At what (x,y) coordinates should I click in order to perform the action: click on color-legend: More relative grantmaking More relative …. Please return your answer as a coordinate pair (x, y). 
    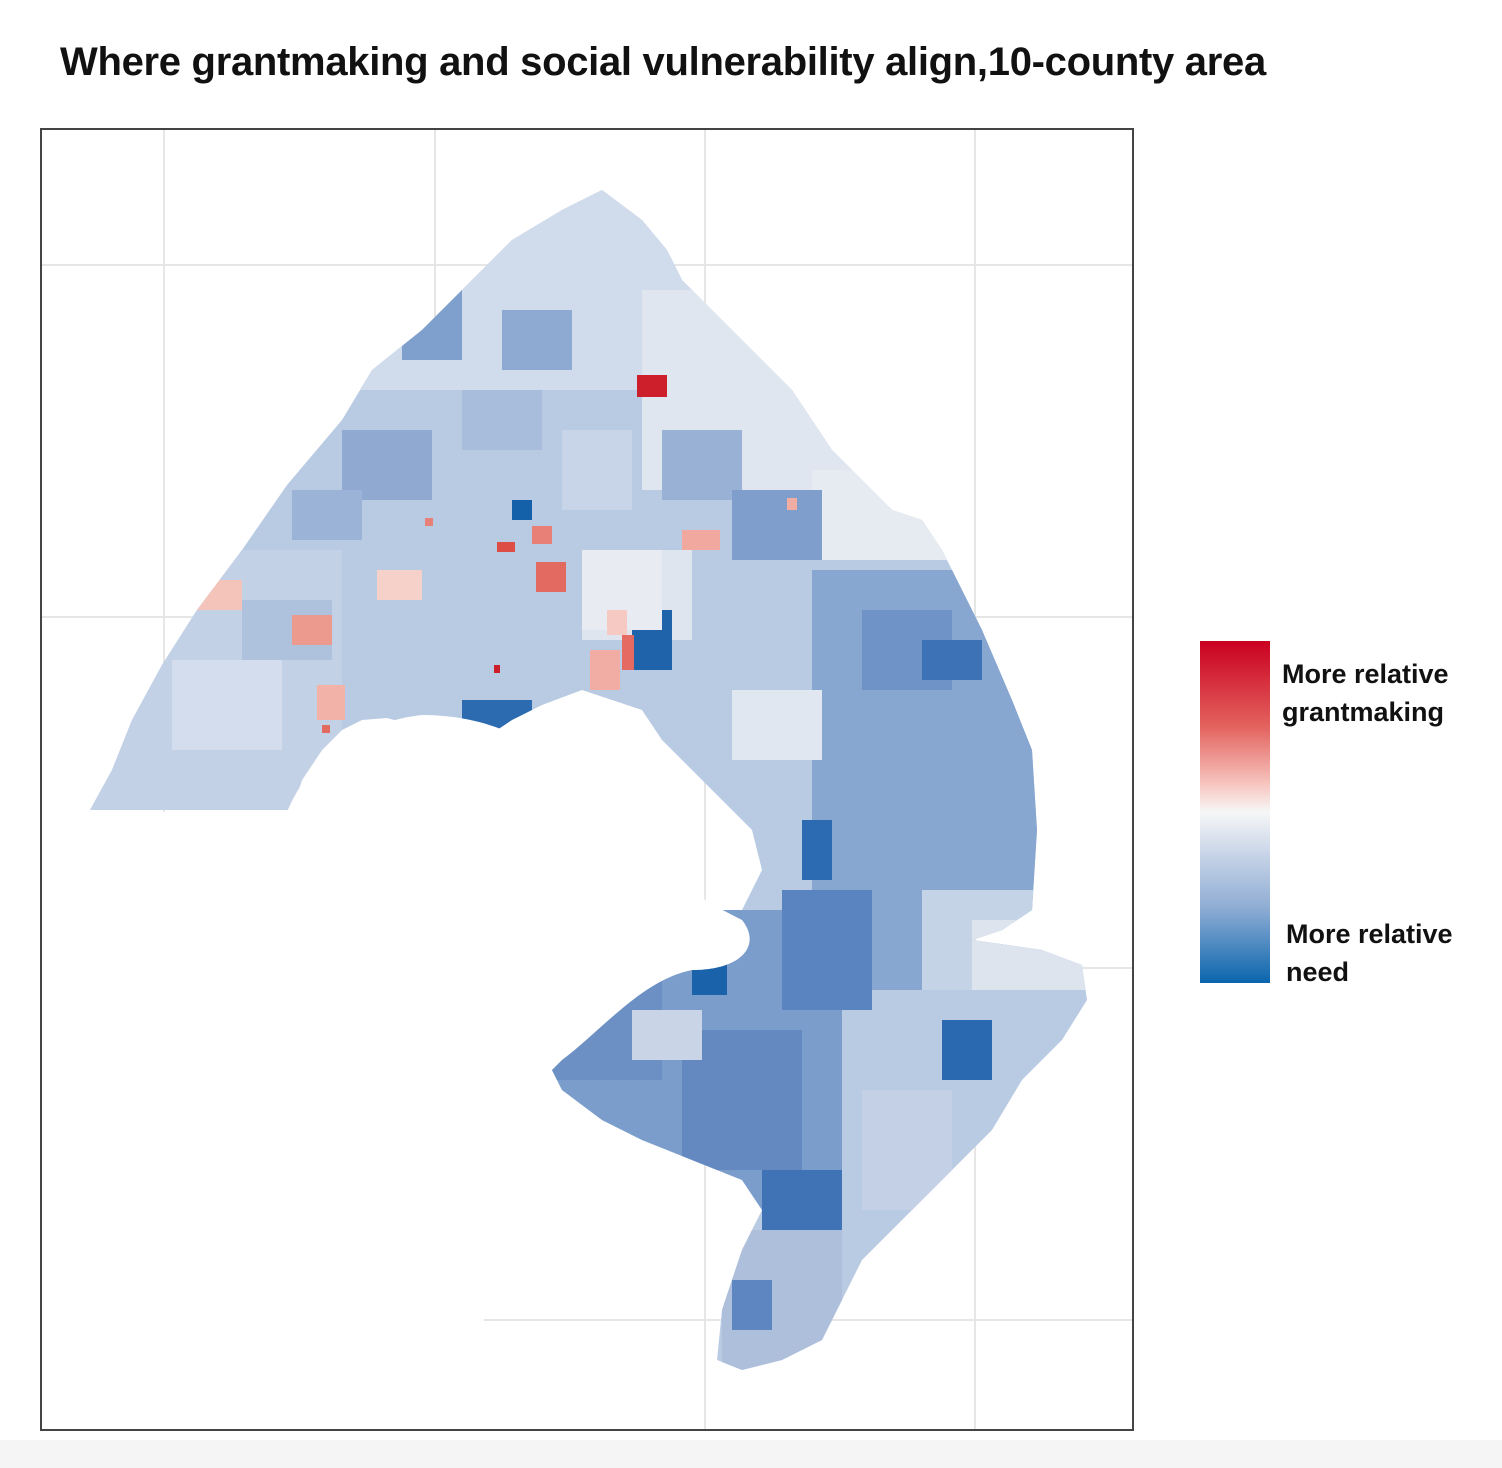
    Looking at the image, I should click on (1350, 814).